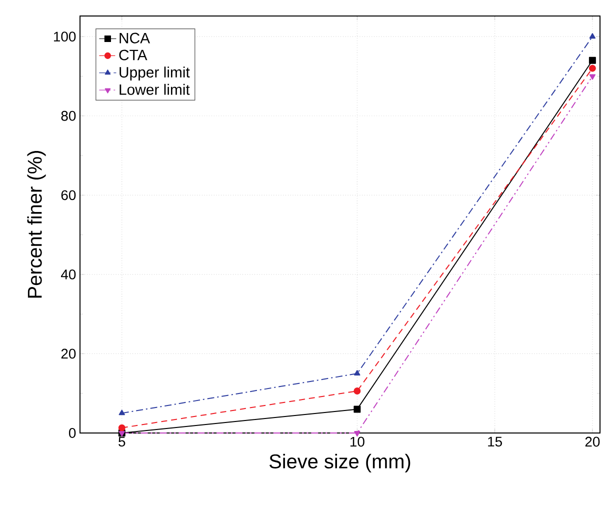  What do you see at coordinates (135, 38) in the screenshot?
I see `legend-label: NCA` at bounding box center [135, 38].